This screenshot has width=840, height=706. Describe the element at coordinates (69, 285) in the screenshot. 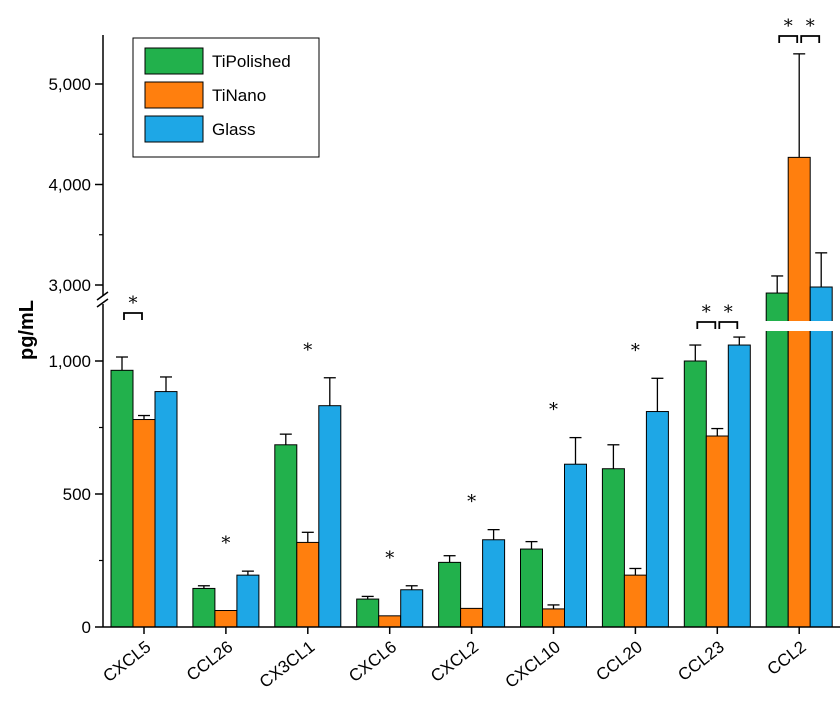

I see `y-tick-label: 3,000` at that location.